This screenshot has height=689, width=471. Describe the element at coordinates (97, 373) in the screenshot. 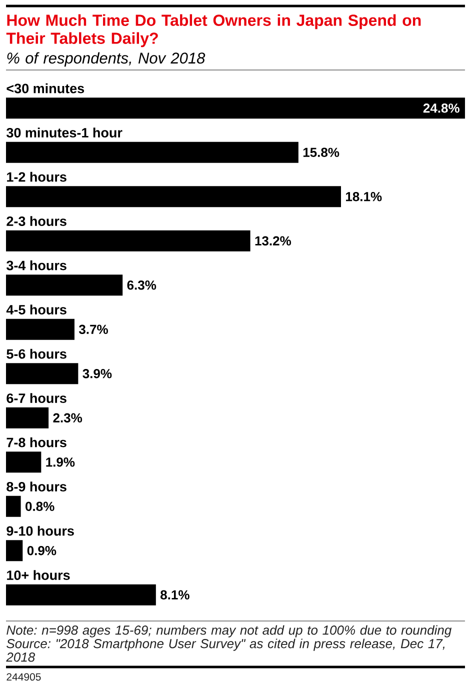

I see `data-label: 3.9%` at that location.